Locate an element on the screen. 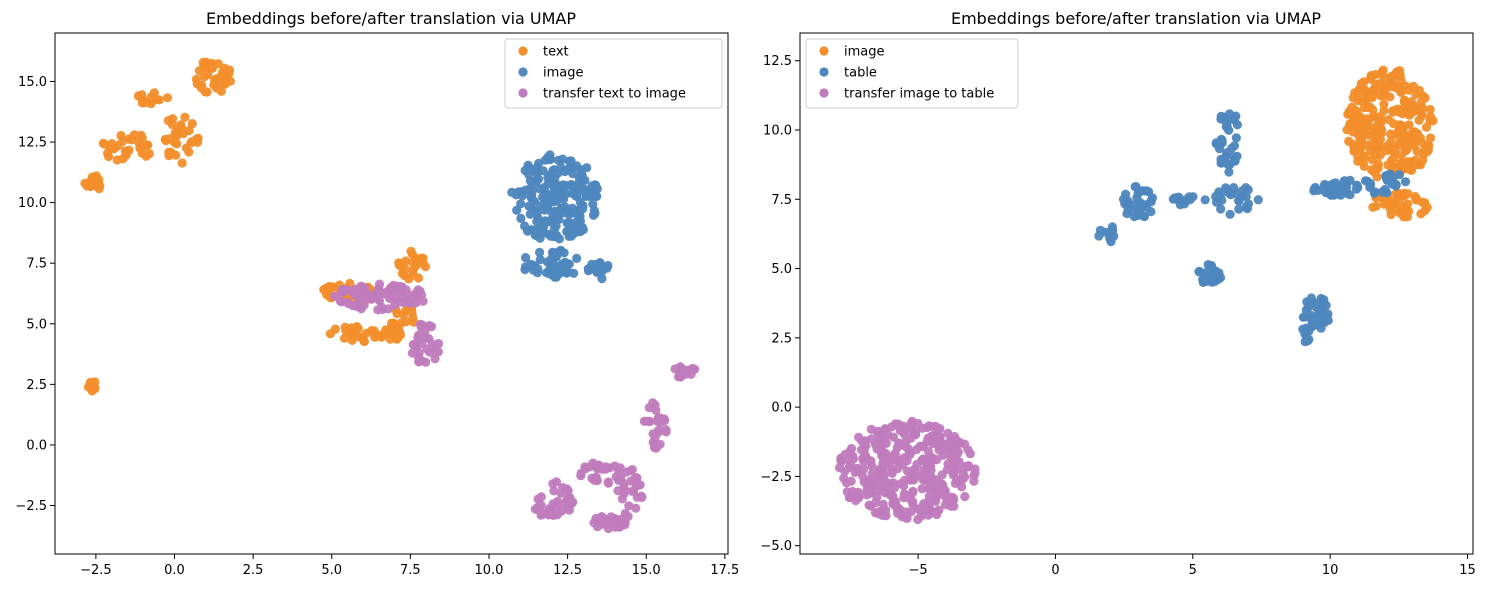 The width and height of the screenshot is (1489, 590). y-tick-label: 15.0 is located at coordinates (32, 82).